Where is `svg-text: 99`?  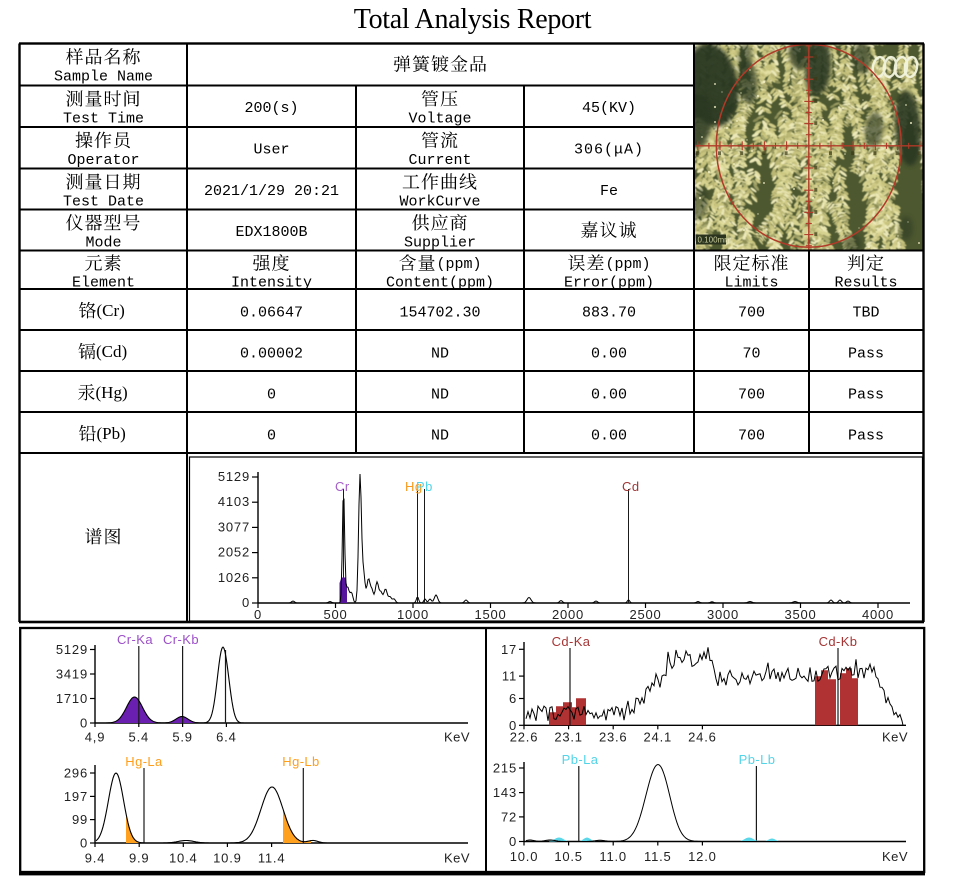
svg-text: 99 is located at coordinates (80, 819).